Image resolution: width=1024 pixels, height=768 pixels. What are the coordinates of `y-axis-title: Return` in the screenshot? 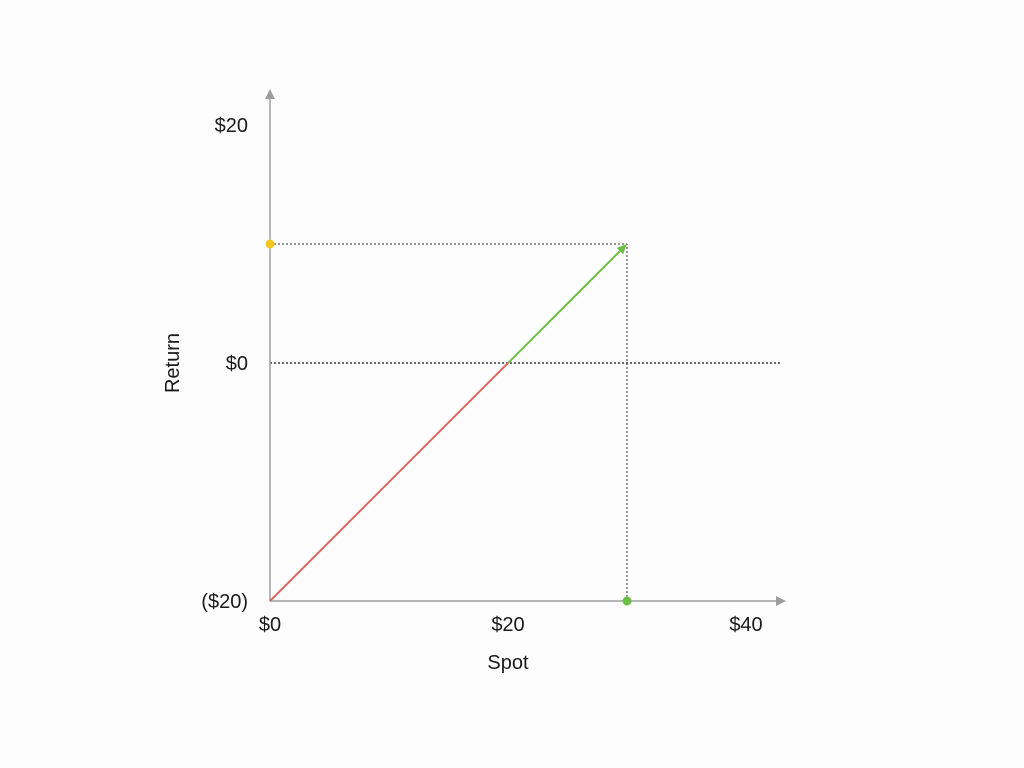 It's located at (173, 363).